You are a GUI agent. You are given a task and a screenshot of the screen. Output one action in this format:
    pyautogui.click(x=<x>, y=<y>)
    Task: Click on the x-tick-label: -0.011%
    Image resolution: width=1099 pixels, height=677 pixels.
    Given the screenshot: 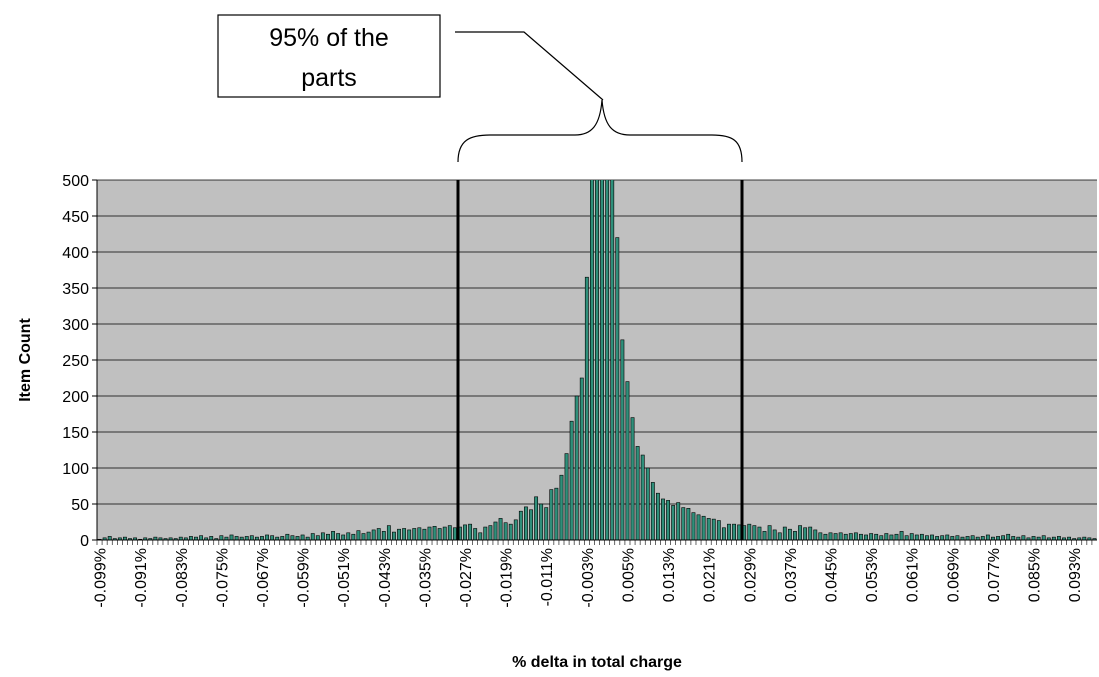 What is the action you would take?
    pyautogui.click(x=547, y=577)
    